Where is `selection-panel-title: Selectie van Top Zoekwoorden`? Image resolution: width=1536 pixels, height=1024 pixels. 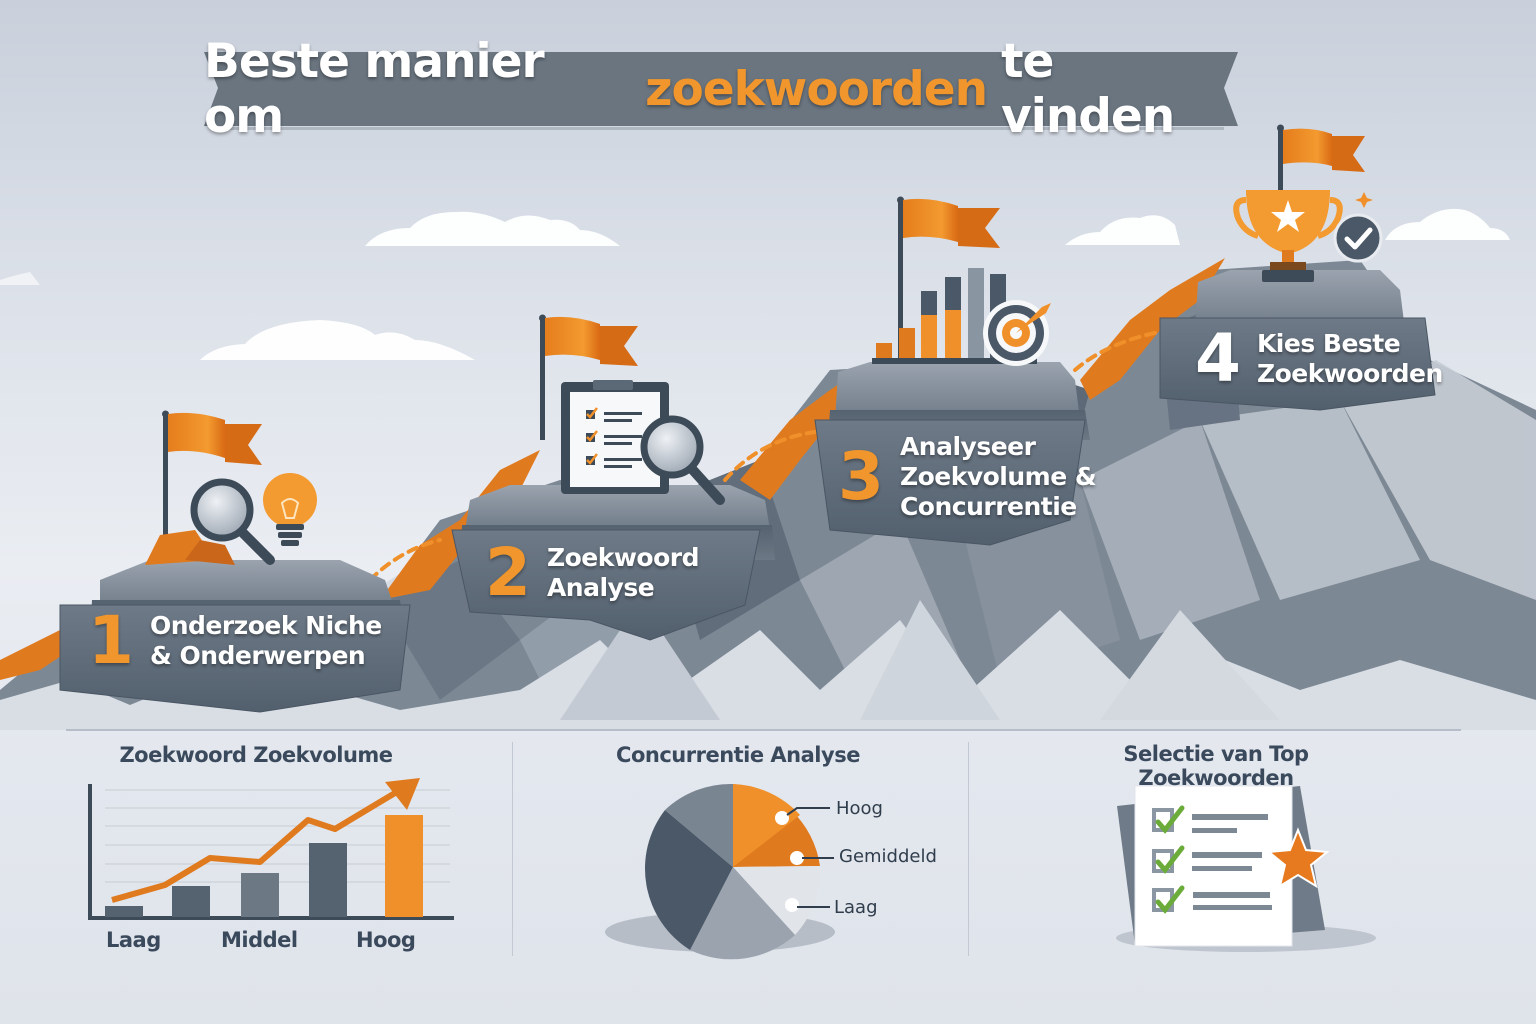 selection-panel-title: Selectie van Top Zoekwoorden is located at coordinates (1216, 766).